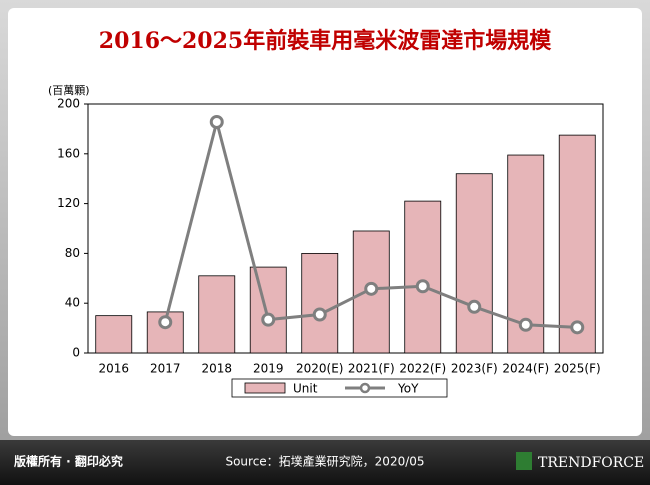 The image size is (650, 485). What do you see at coordinates (165, 369) in the screenshot?
I see `x-tick-label: 2017` at bounding box center [165, 369].